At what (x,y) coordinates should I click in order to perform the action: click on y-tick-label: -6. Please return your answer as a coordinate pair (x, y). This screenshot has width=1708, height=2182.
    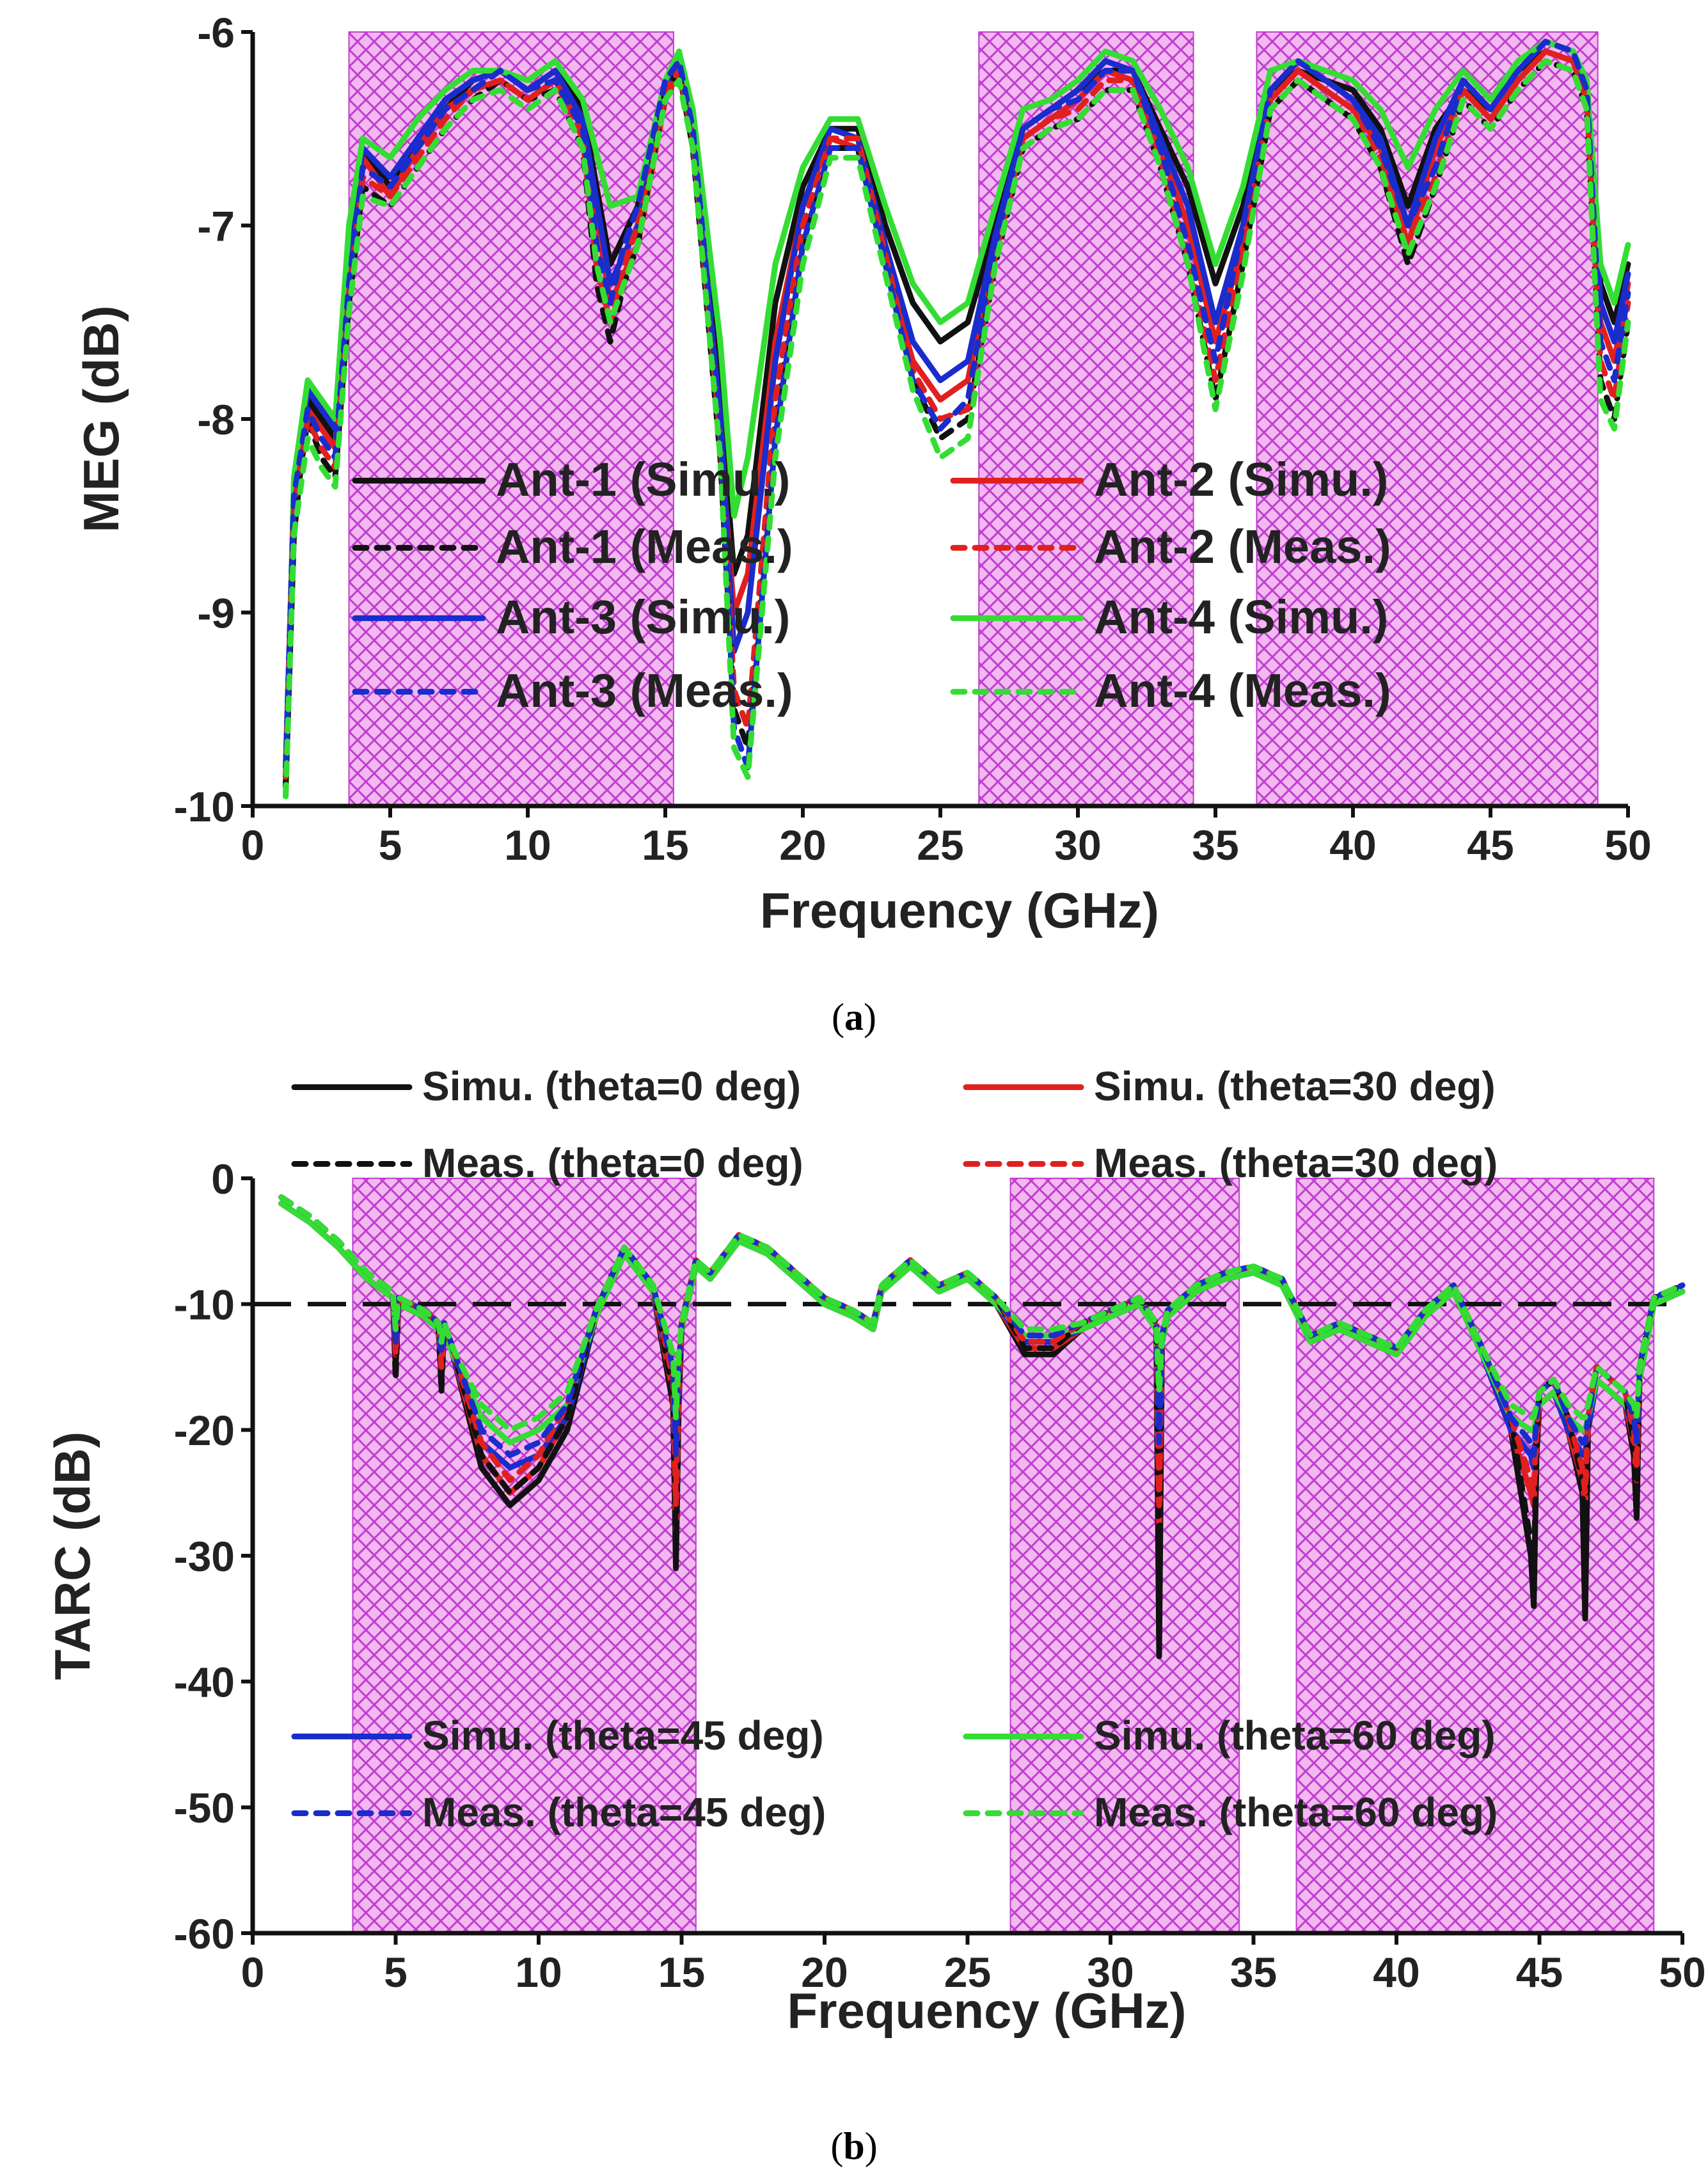
    Looking at the image, I should click on (216, 32).